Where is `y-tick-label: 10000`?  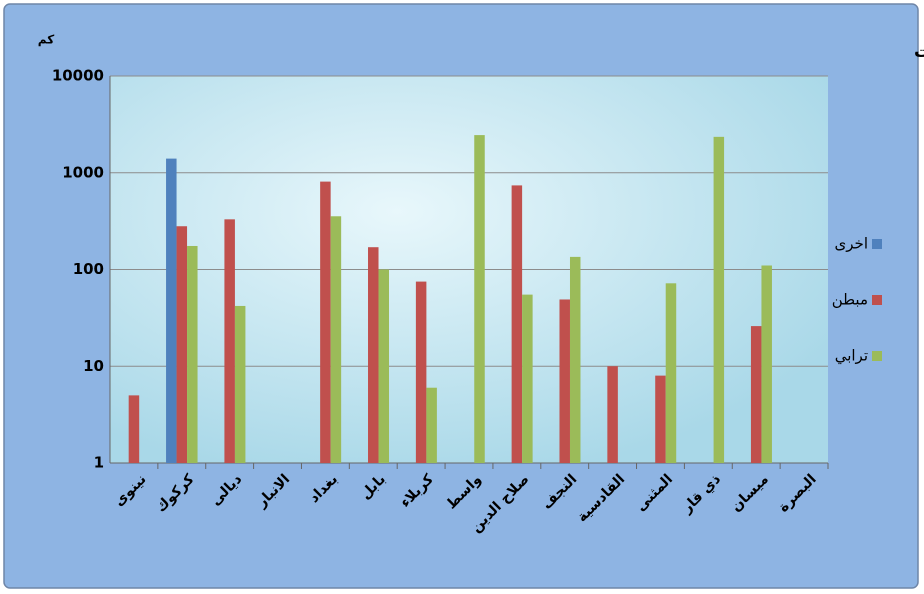
y-tick-label: 10000 is located at coordinates (78, 76).